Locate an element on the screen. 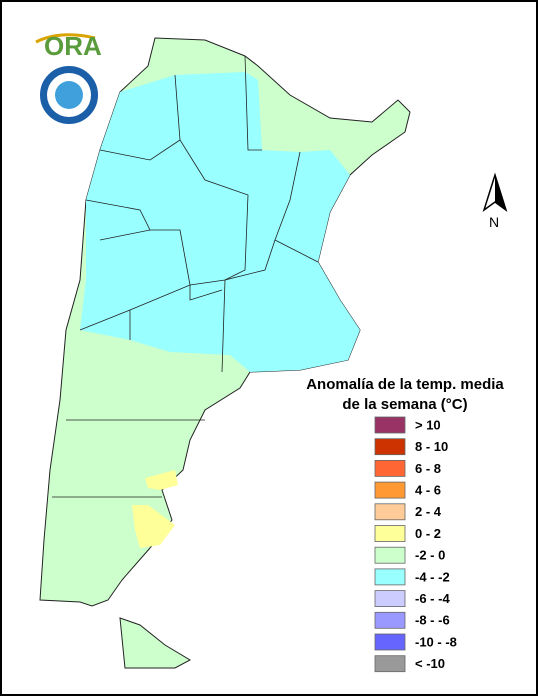  legend-title: Anomalía de la temp. media is located at coordinates (405, 384).